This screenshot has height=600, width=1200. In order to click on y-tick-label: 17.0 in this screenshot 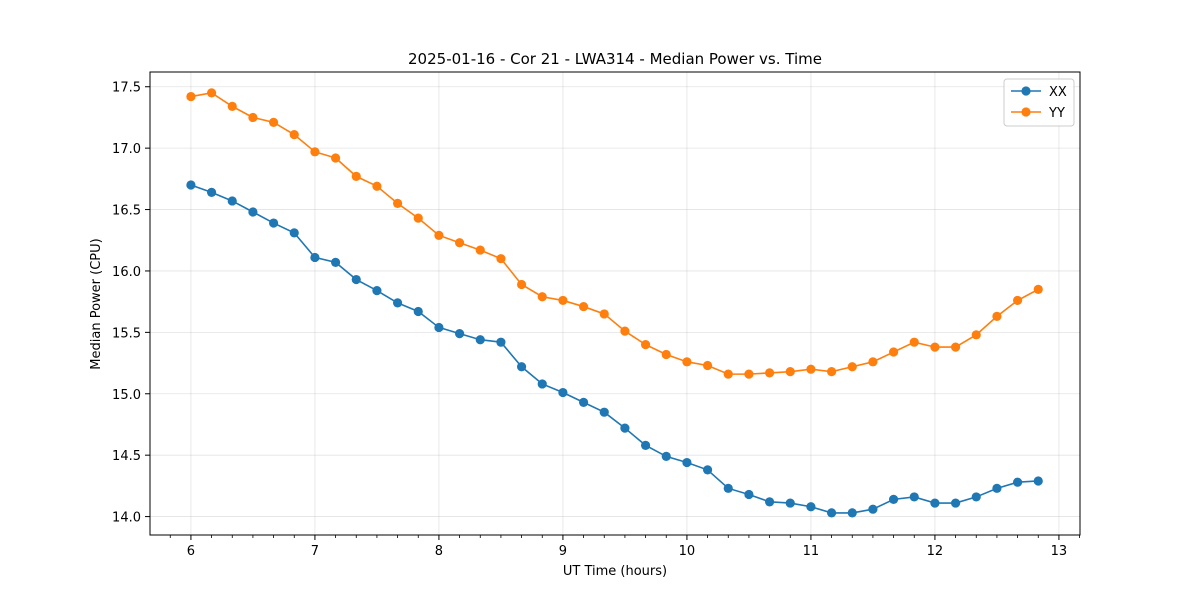, I will do `click(126, 149)`.